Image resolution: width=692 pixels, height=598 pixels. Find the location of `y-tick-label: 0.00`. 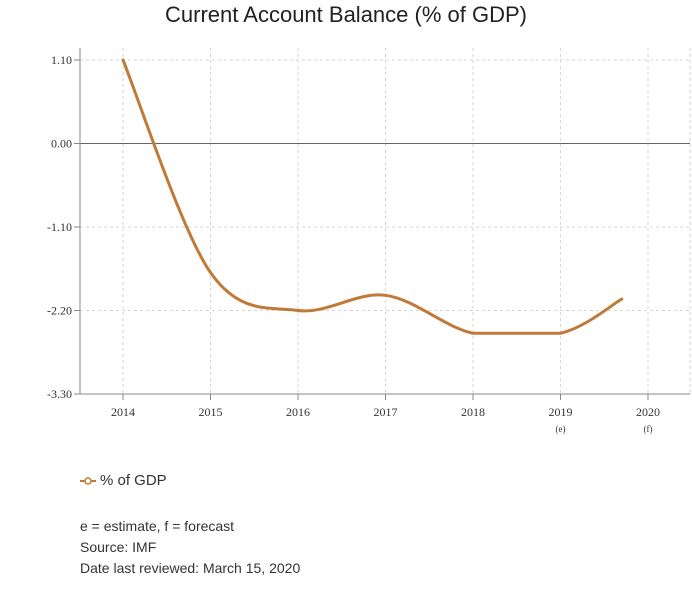

y-tick-label: 0.00 is located at coordinates (61, 144).